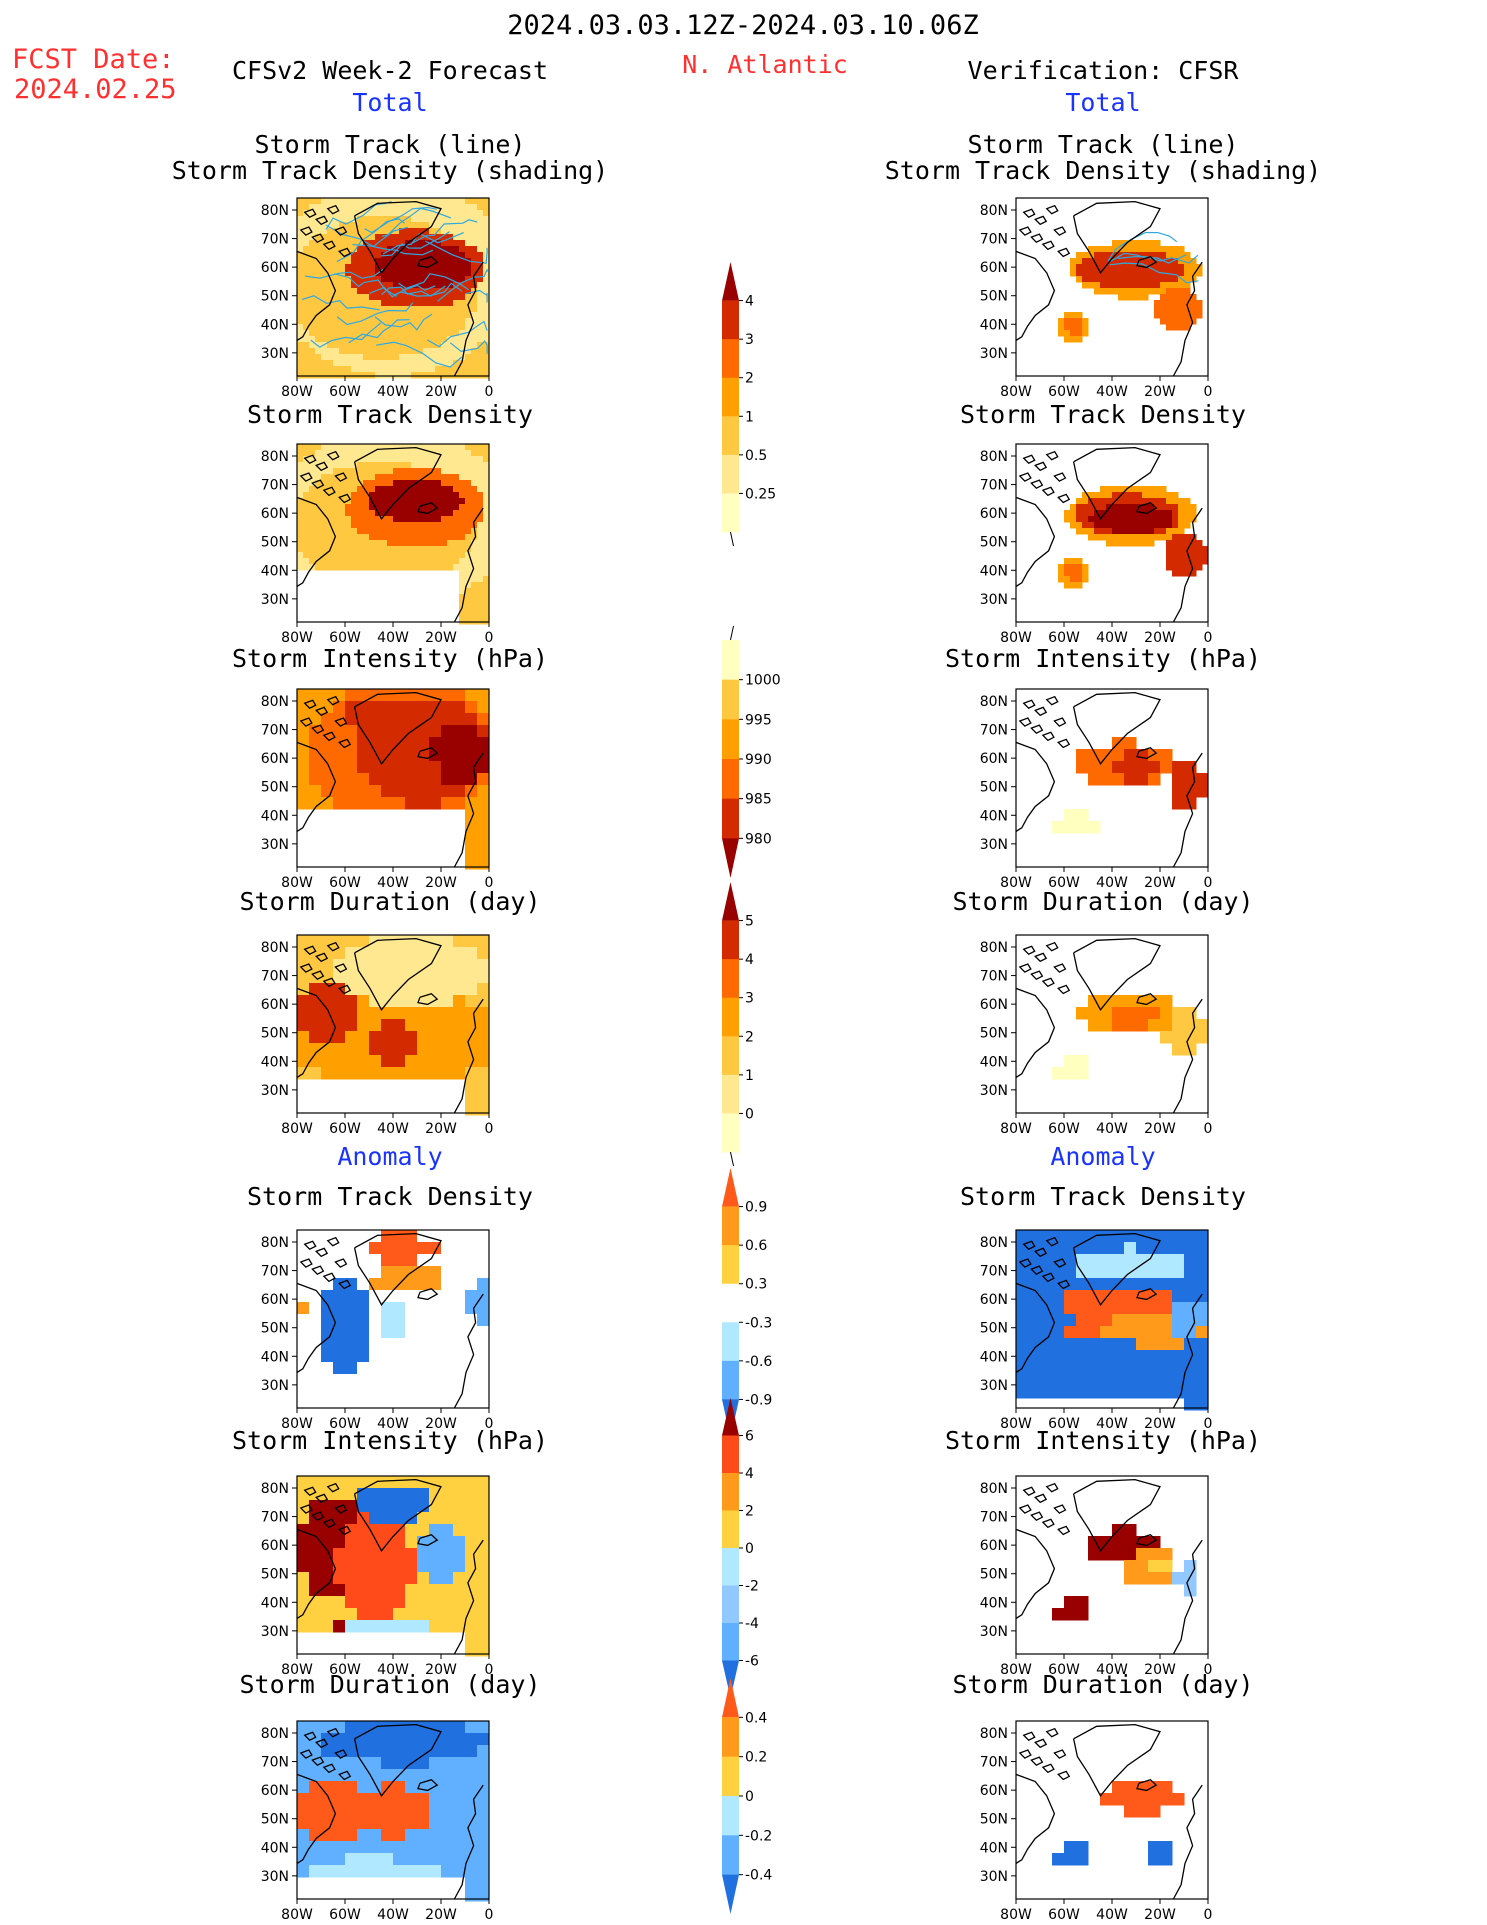  I want to click on lon-tick-label: 40W, so click(393, 1915).